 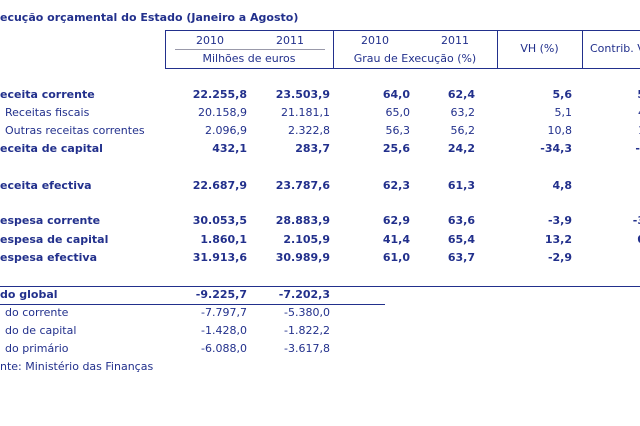 What do you see at coordinates (560, 130) in the screenshot?
I see `cell: 10,8` at bounding box center [560, 130].